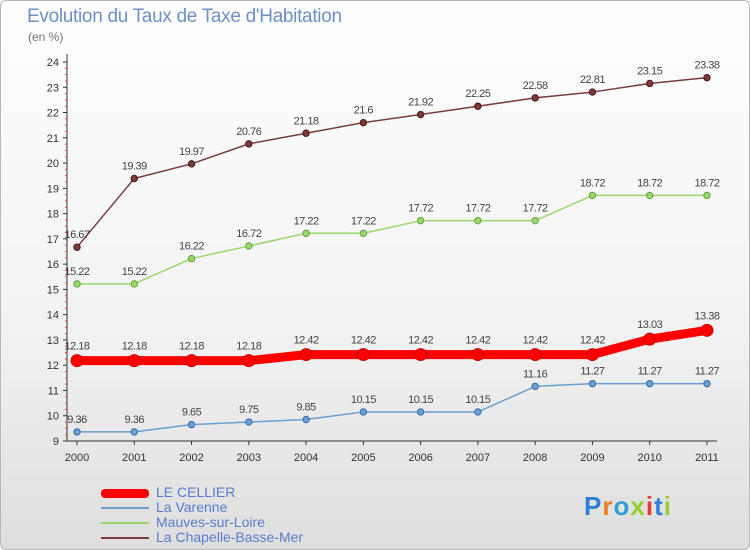  I want to click on legend-label: LE CELLIER, so click(196, 492).